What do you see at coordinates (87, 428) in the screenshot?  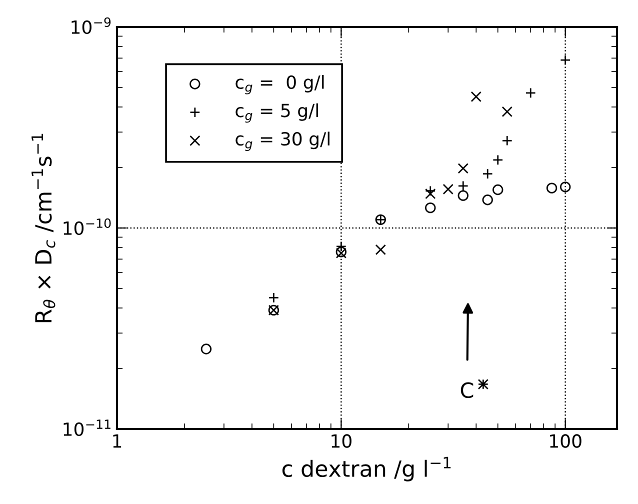 I see `y-tick-label: 10$^{−11}$` at bounding box center [87, 428].